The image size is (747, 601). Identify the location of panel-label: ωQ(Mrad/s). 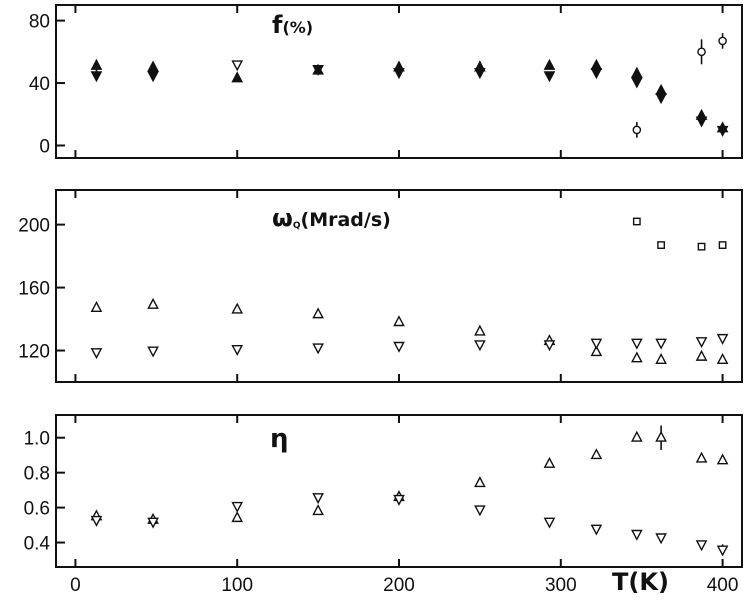
(331, 218).